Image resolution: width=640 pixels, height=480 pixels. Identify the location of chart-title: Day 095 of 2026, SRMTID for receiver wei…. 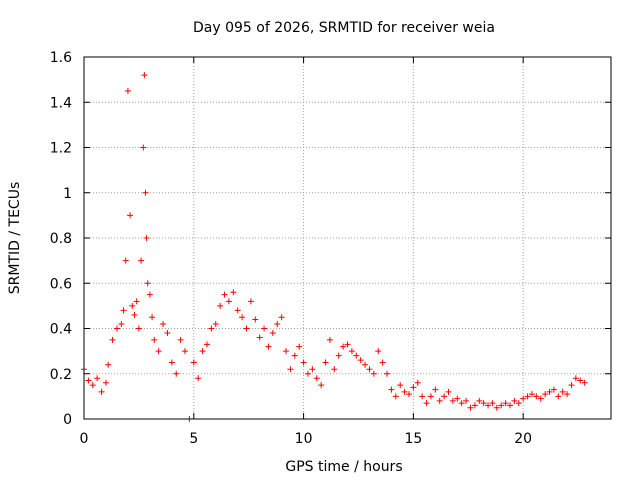
(344, 28).